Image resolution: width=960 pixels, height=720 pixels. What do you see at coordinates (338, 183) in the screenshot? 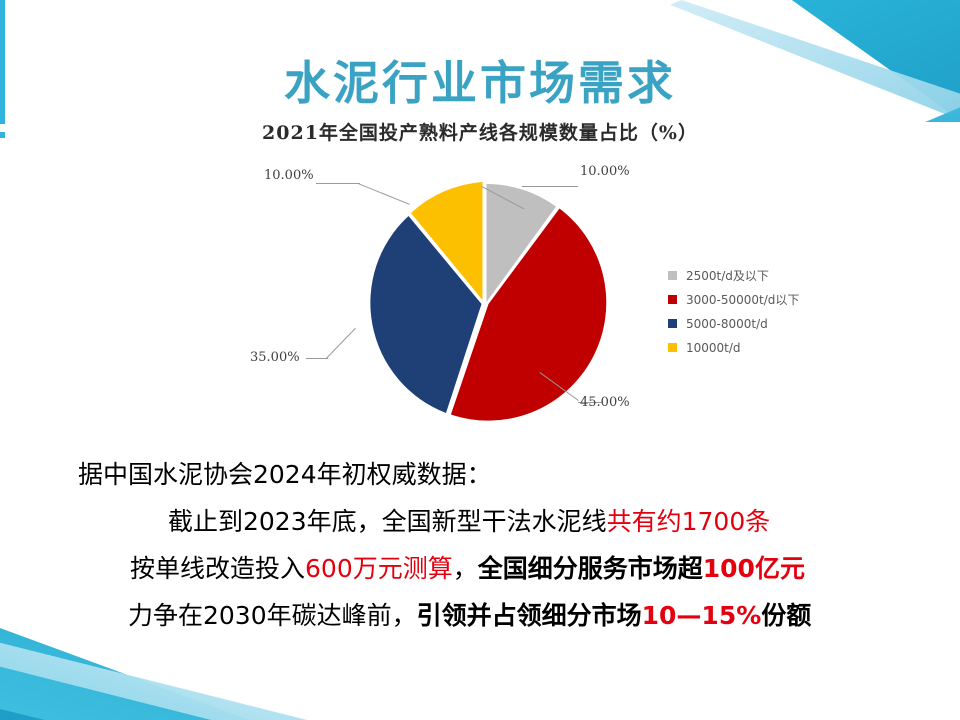
I see `leader-line-gold` at bounding box center [338, 183].